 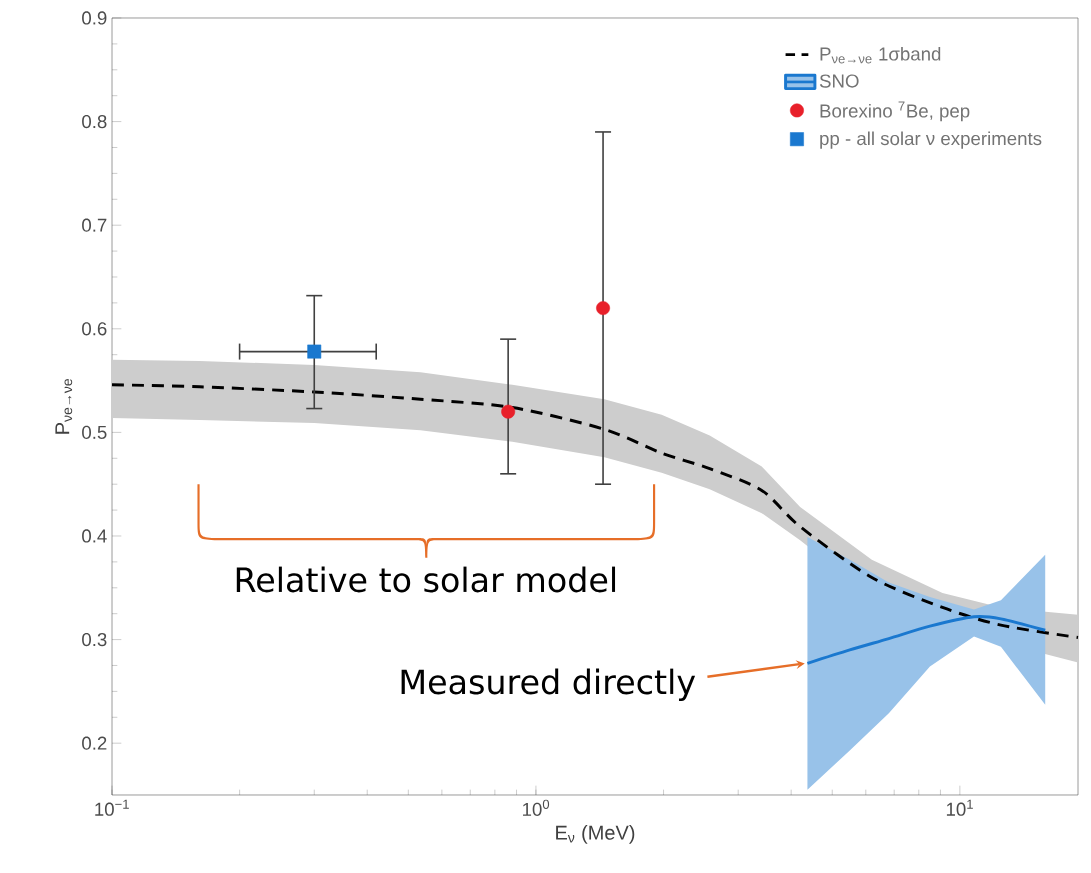 I want to click on y-tick-label: 0.6, so click(x=94, y=329).